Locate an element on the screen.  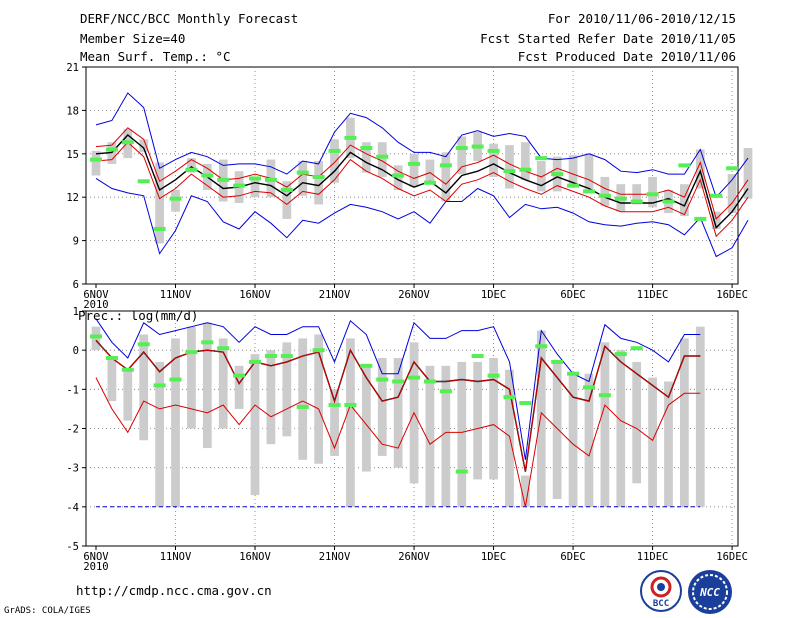
prec-xtick-label: 16NOV is located at coordinates (255, 557).